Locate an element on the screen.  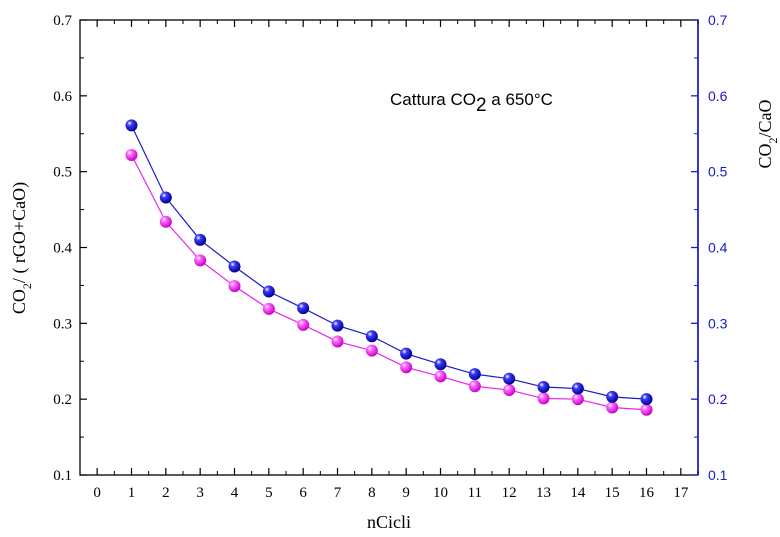
x-tick-label: 12 is located at coordinates (509, 493).